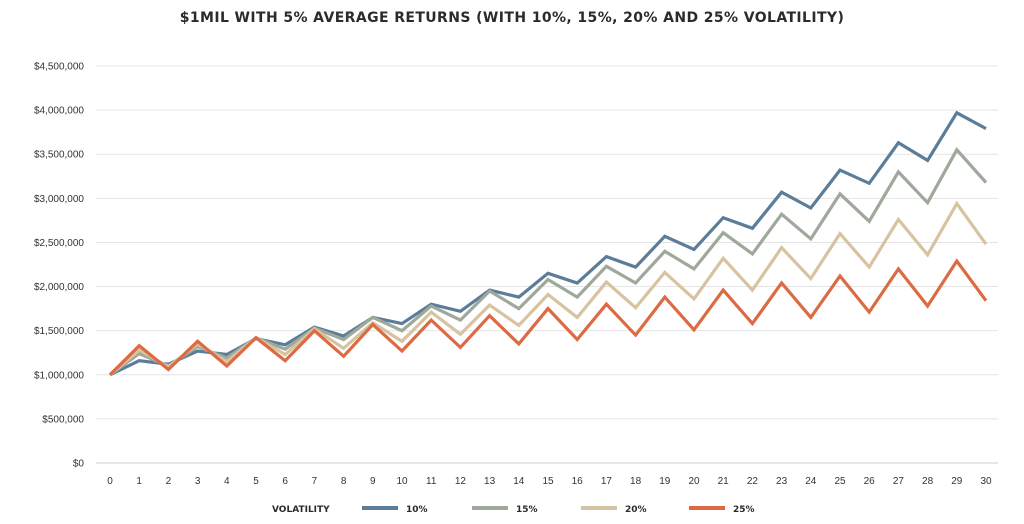  Describe the element at coordinates (513, 510) in the screenshot. I see `legend: VOLATILITY 10% 15% 20% 25%` at that location.